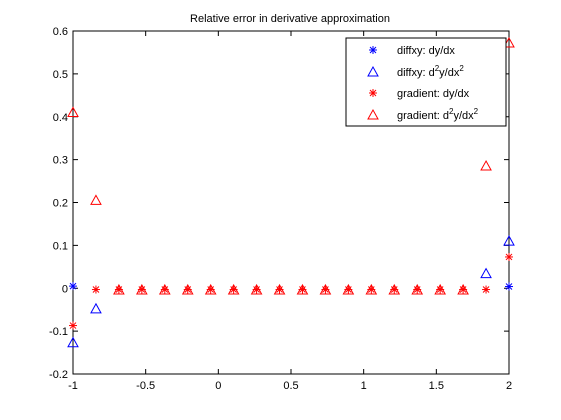 The image size is (561, 420). I want to click on y-tick-label: 0.1, so click(60, 246).